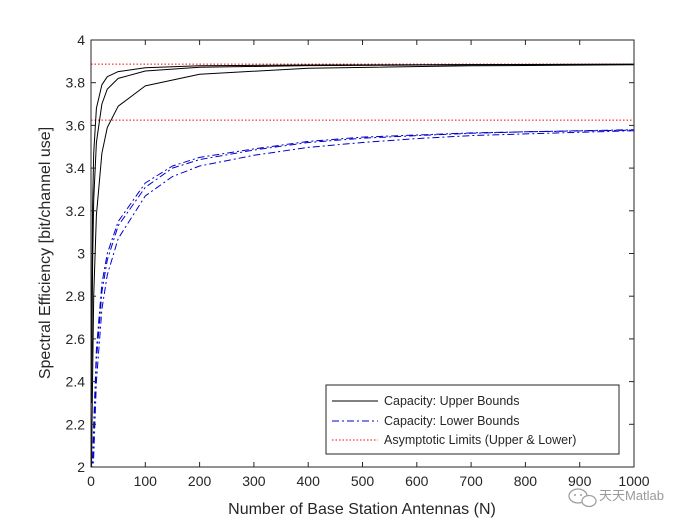 The image size is (700, 525). What do you see at coordinates (76, 339) in the screenshot?
I see `y-tick-label: 2.6` at bounding box center [76, 339].